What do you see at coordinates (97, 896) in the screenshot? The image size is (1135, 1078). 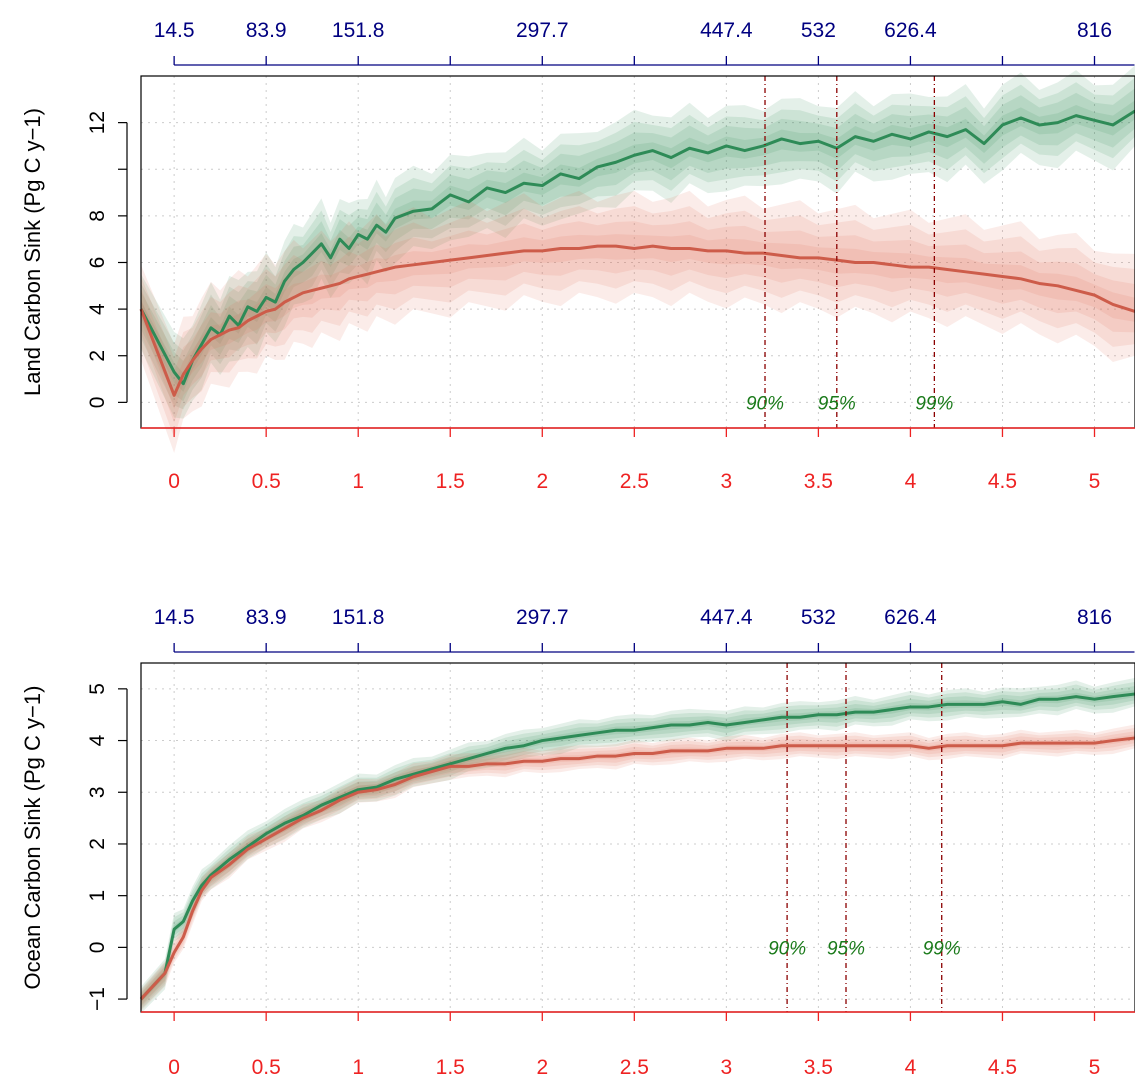 I see `left-tick-label: 1` at bounding box center [97, 896].